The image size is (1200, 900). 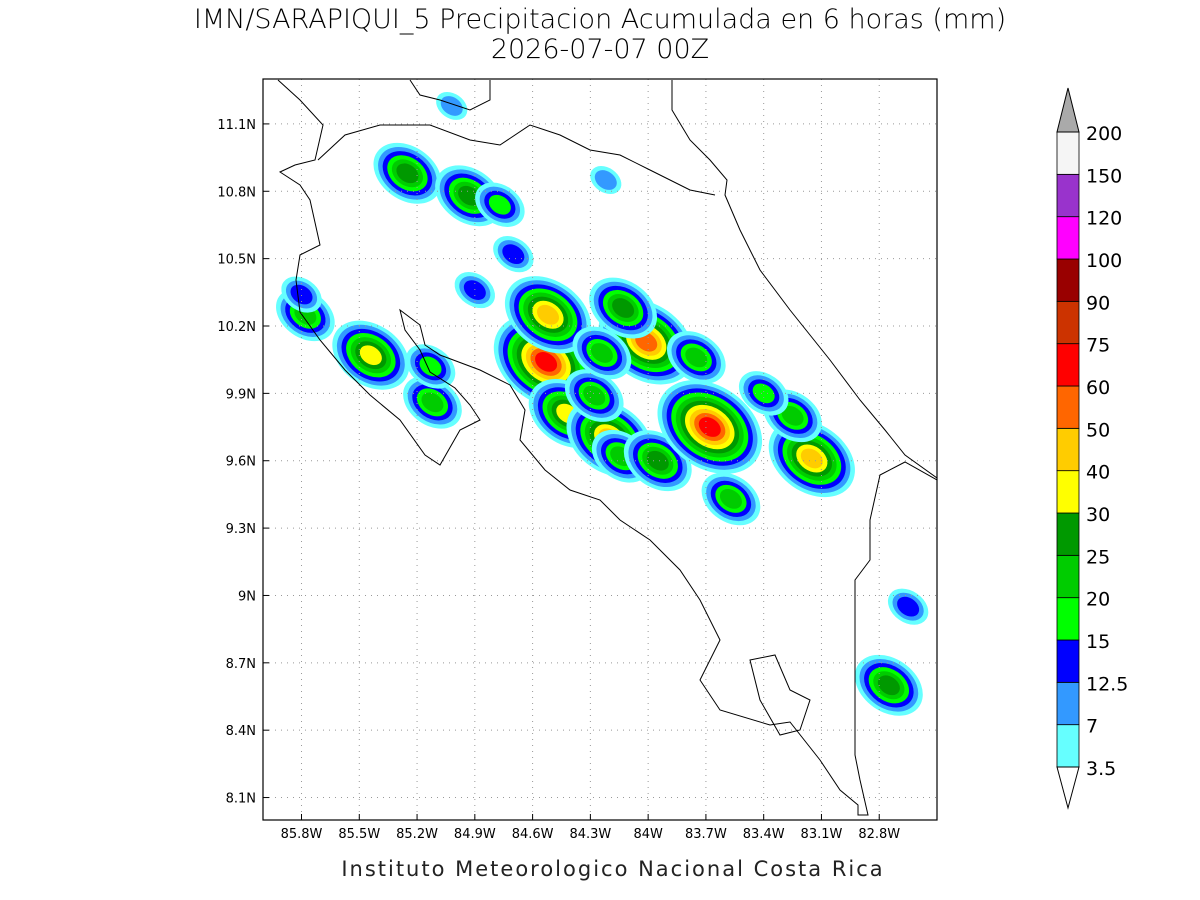 I want to click on colorbar-label: 120, so click(x=1104, y=219).